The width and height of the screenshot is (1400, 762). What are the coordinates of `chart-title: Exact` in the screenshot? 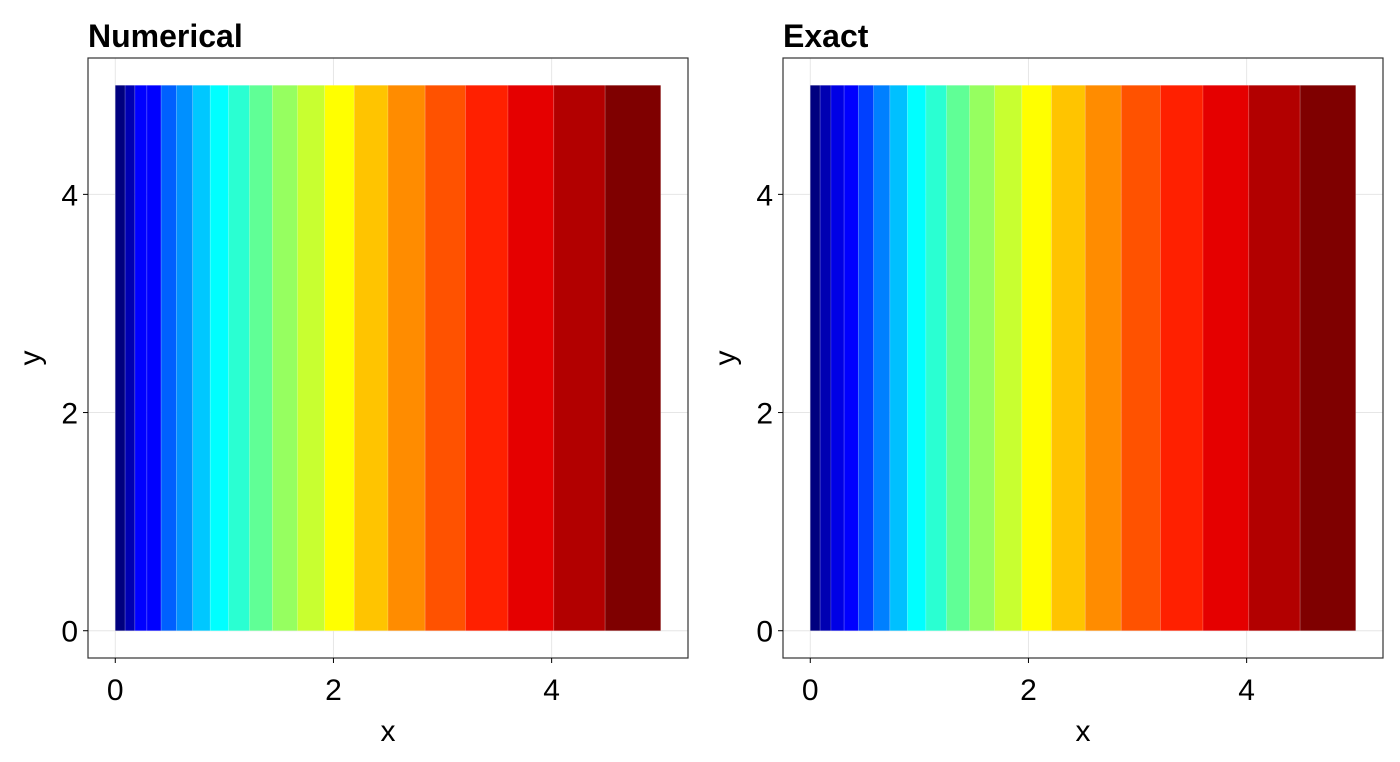 It's located at (826, 36).